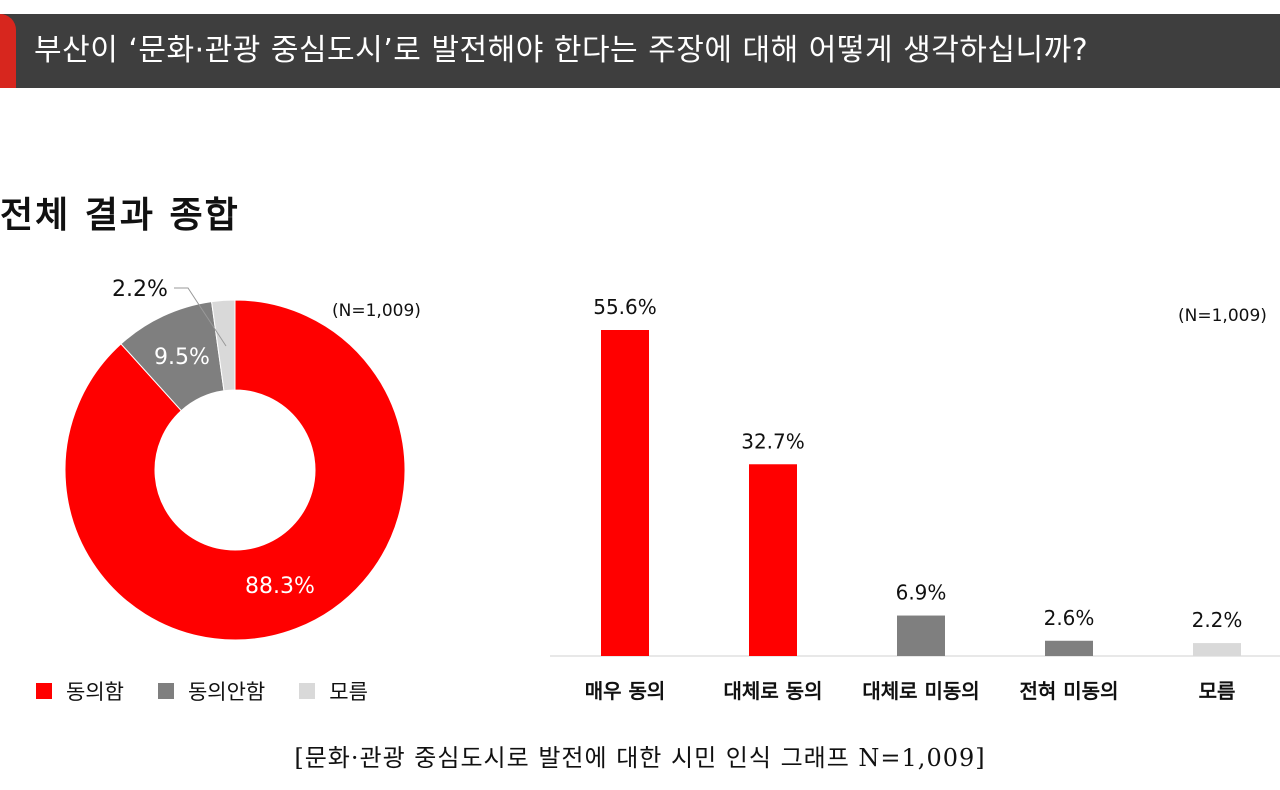 This screenshot has width=1280, height=790. I want to click on donut-legend: 동의함 동의안함 모름, so click(202, 691).